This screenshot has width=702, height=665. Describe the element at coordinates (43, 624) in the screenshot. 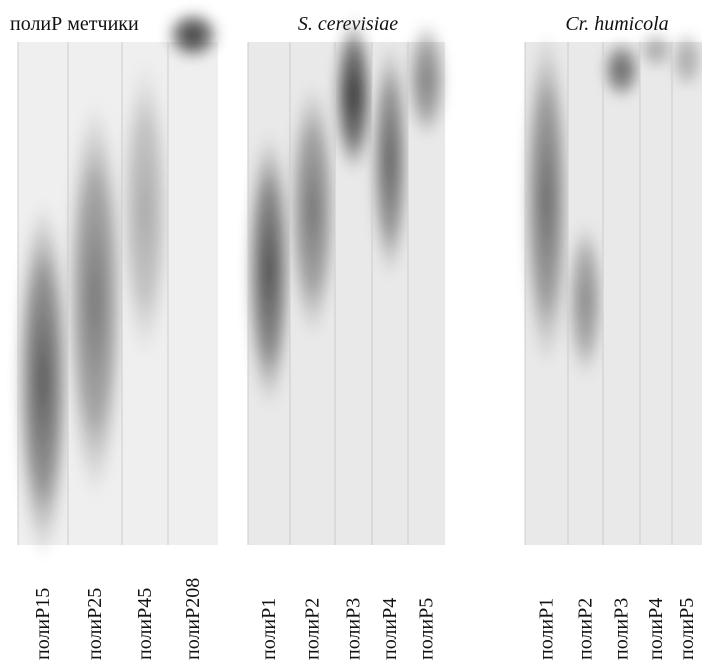

I see `lane-label: полиР15` at that location.